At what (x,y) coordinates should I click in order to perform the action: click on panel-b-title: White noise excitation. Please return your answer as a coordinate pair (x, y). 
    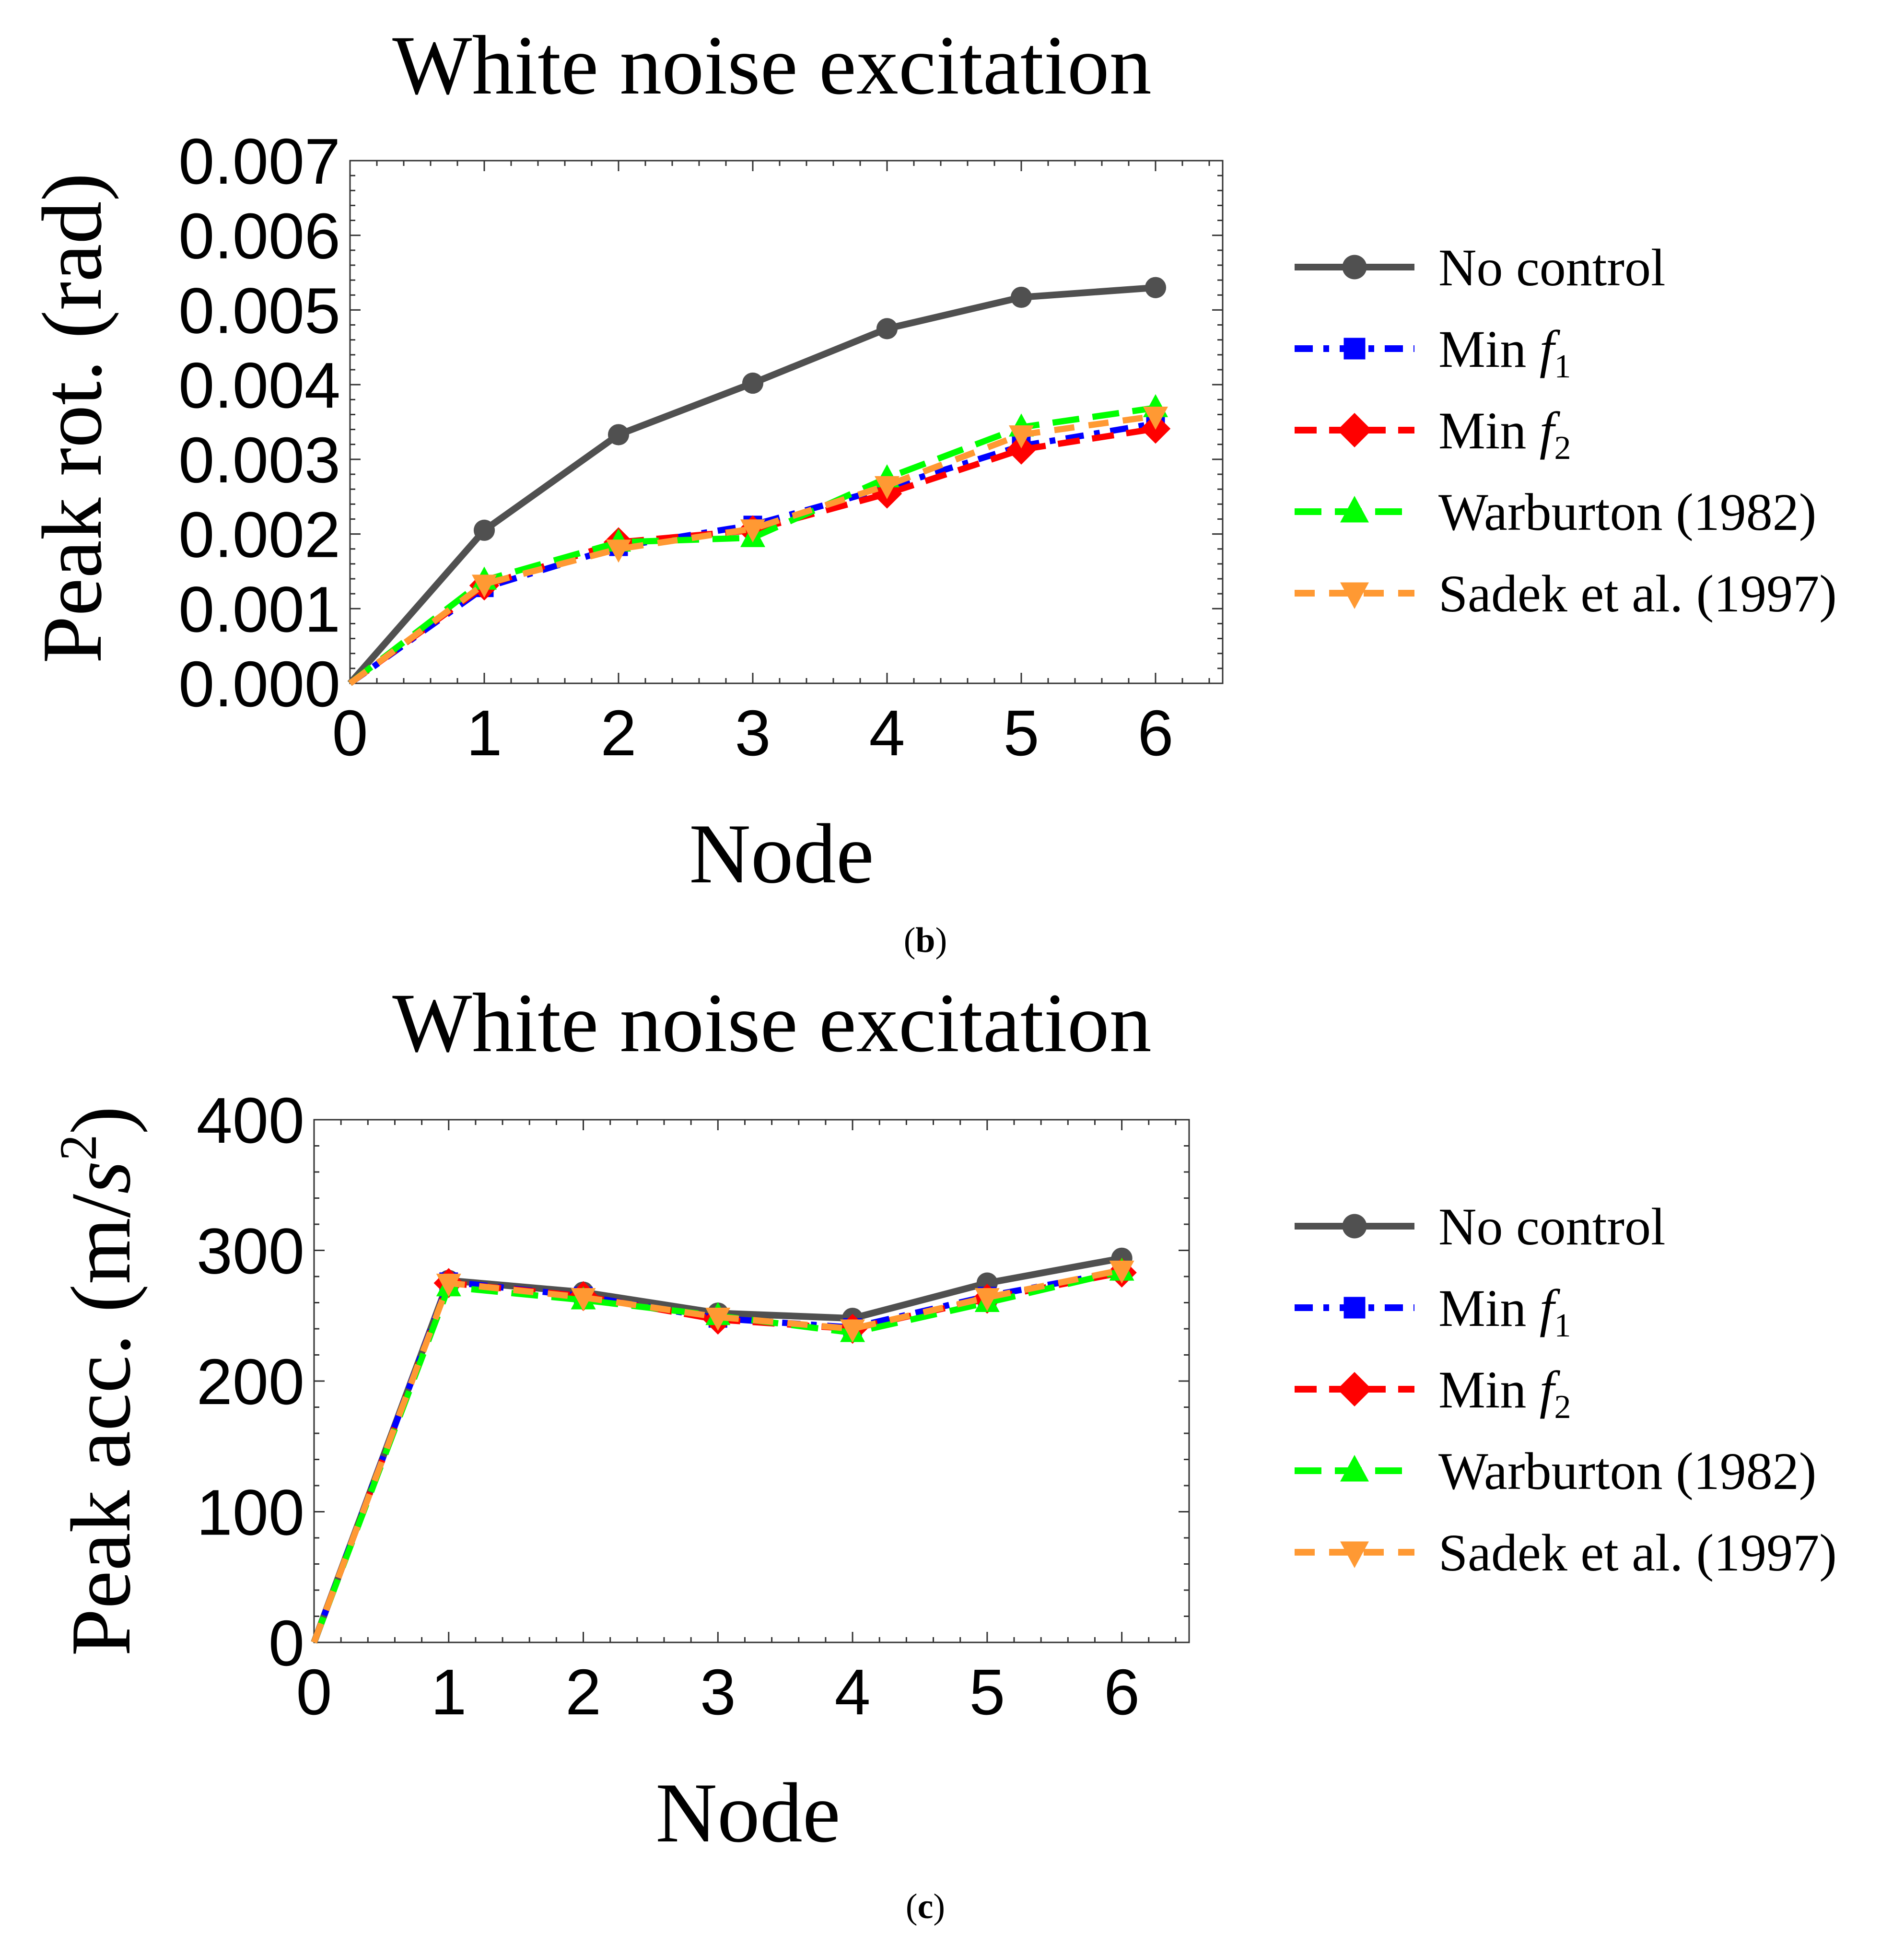
    Looking at the image, I should click on (771, 65).